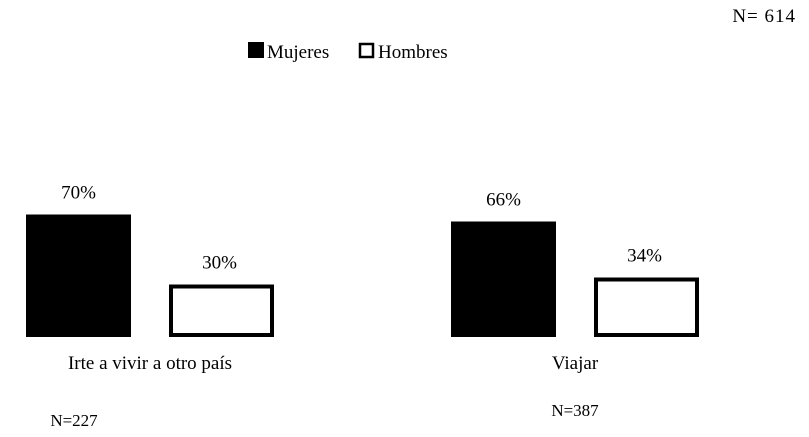 The image size is (809, 437). Describe the element at coordinates (150, 363) in the screenshot. I see `category-label-irte-a-vivir-a-otro-pais: Irte a vivir a otro país` at that location.